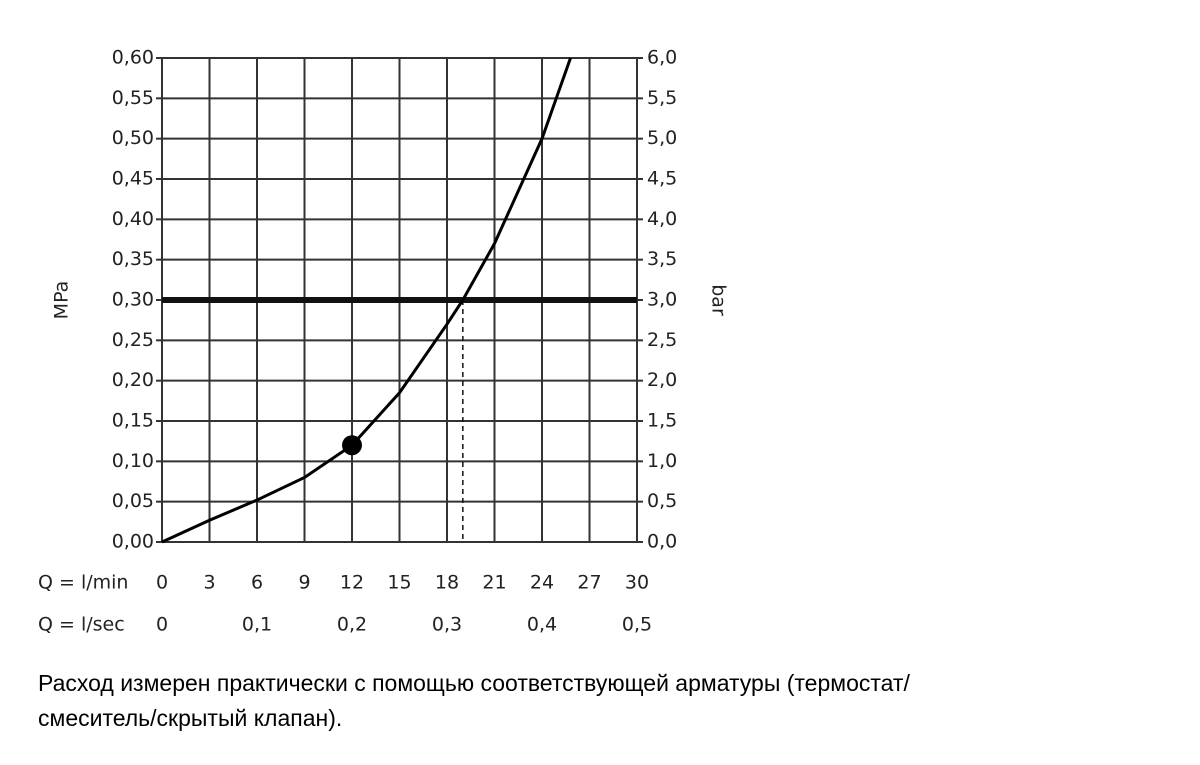 Image resolution: width=1200 pixels, height=765 pixels. Describe the element at coordinates (162, 583) in the screenshot. I see `x-tick-label: 0` at that location.